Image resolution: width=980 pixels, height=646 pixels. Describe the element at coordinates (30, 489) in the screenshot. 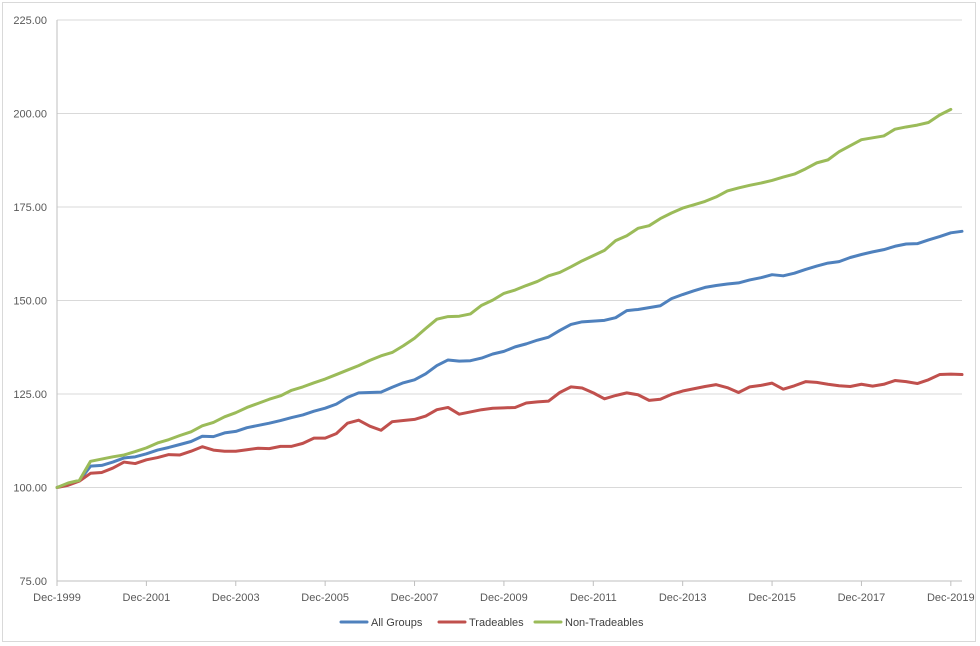

I see `y-tick-label: 100.00` at that location.